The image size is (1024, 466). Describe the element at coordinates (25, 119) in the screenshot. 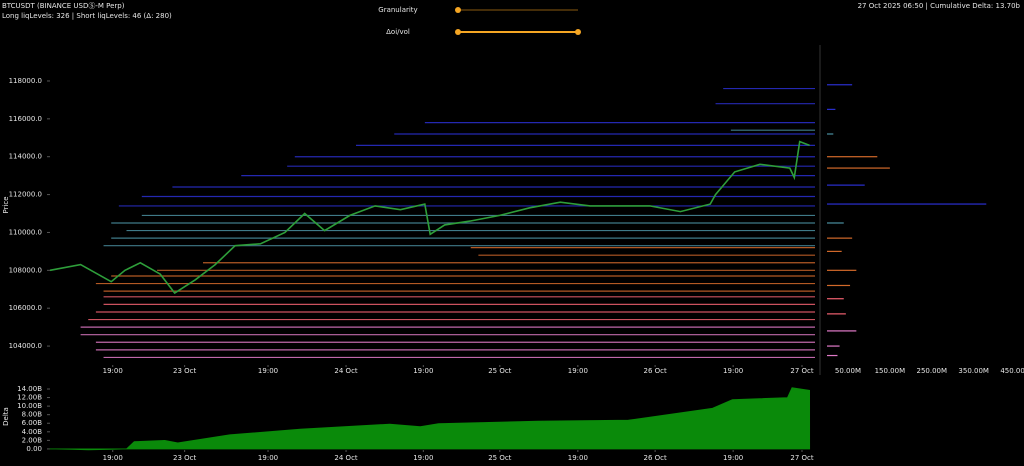

I see `y-tick-label: 116000.0` at that location.